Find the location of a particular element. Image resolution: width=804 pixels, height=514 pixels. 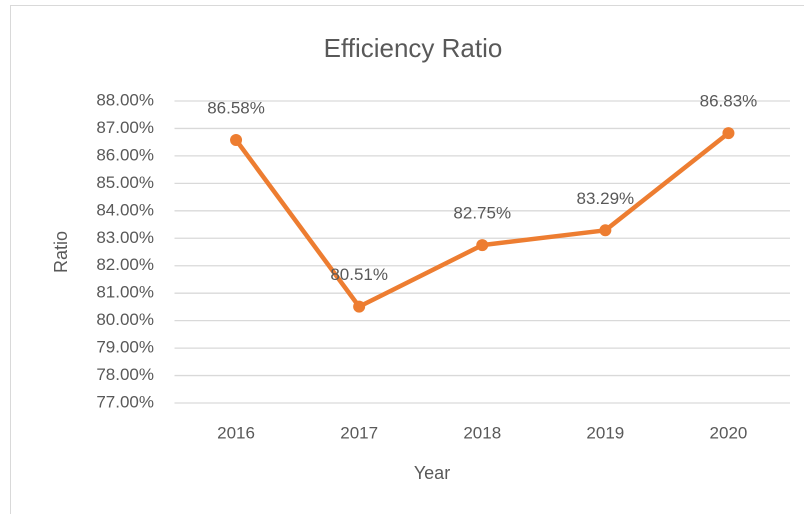

y-tick-label: 87.00% is located at coordinates (125, 127).